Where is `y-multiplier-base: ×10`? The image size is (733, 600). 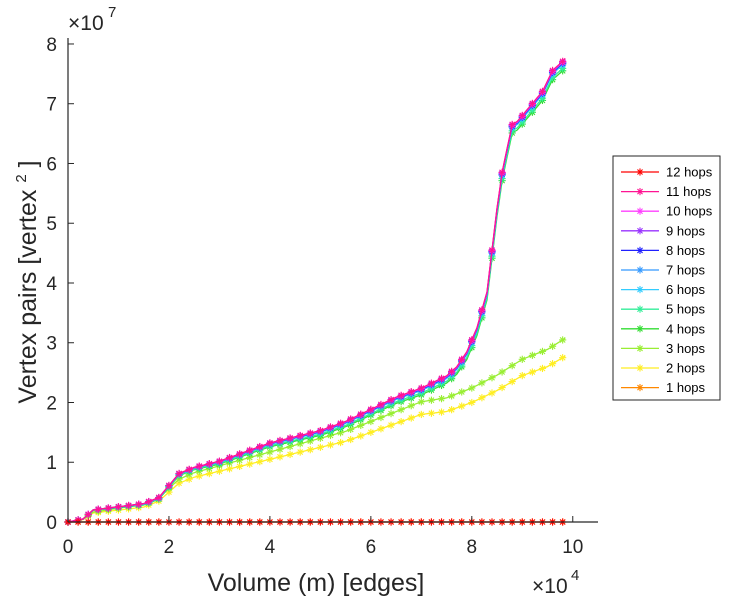 y-multiplier-base: ×10 is located at coordinates (86, 23).